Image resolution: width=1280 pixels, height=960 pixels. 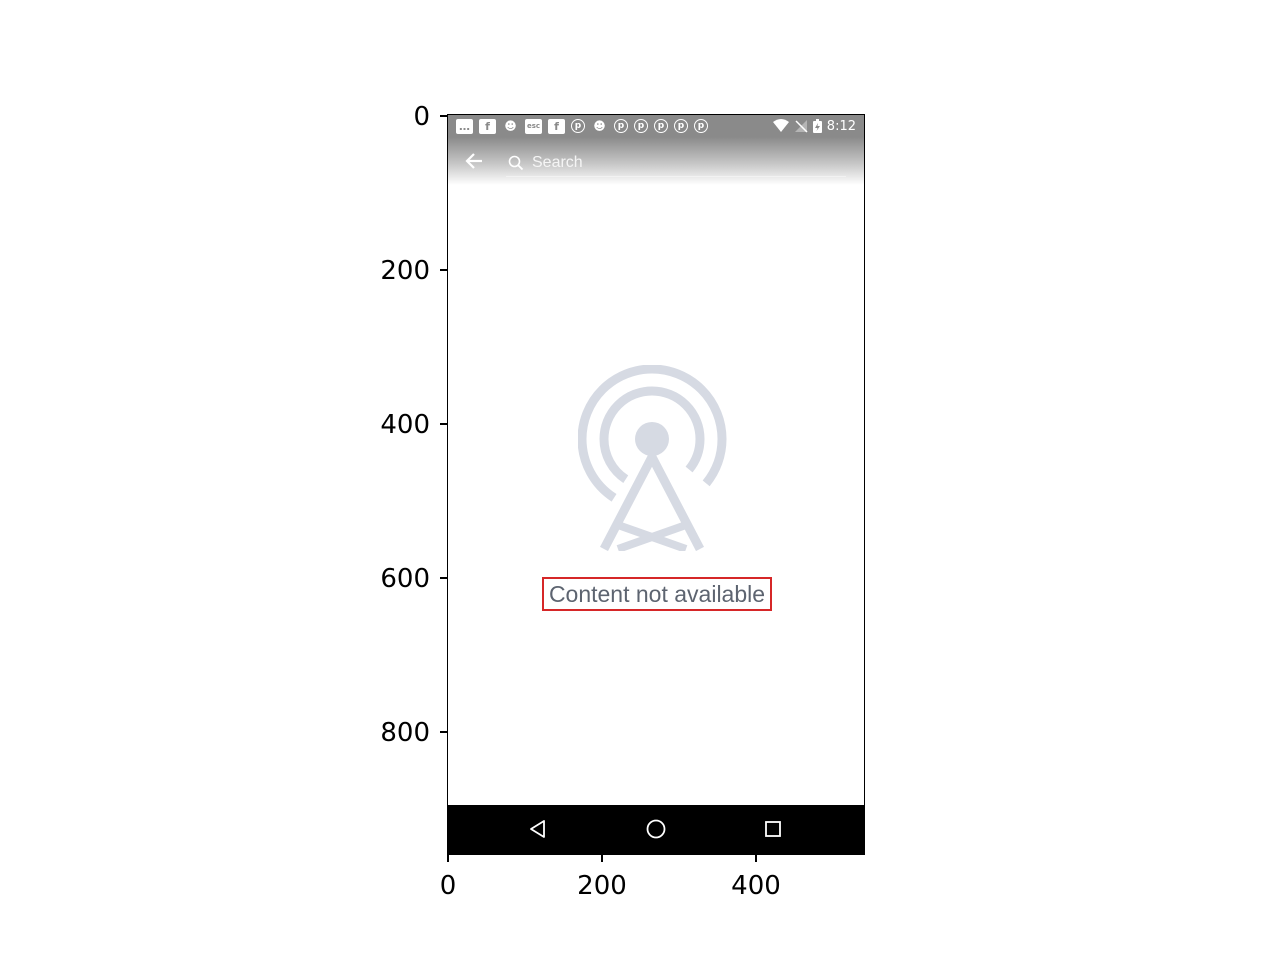 What do you see at coordinates (801, 126) in the screenshot?
I see `signal-icon` at bounding box center [801, 126].